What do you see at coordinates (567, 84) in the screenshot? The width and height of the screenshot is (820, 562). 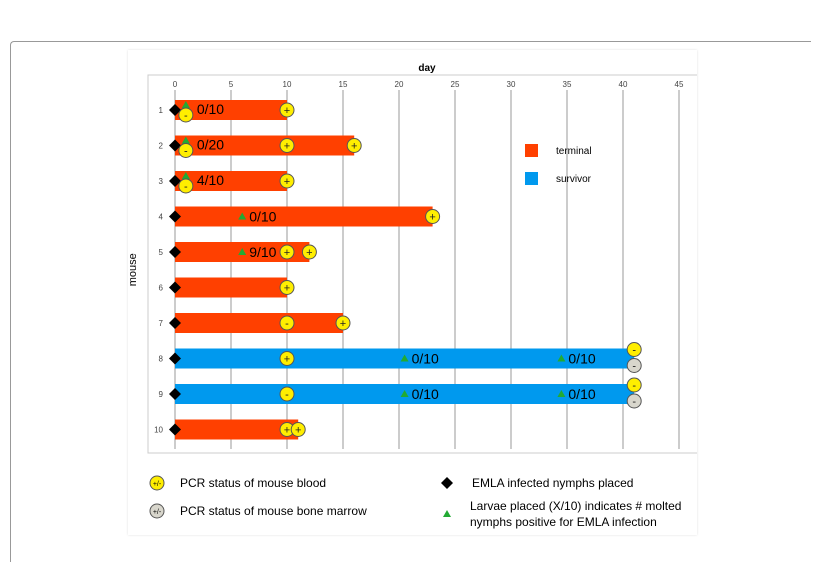 I see `x-tick-label: 35` at bounding box center [567, 84].